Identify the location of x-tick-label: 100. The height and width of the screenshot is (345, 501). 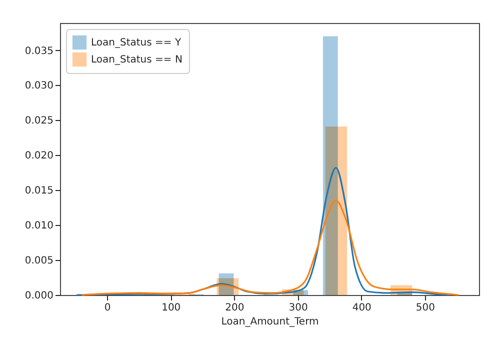
(171, 308).